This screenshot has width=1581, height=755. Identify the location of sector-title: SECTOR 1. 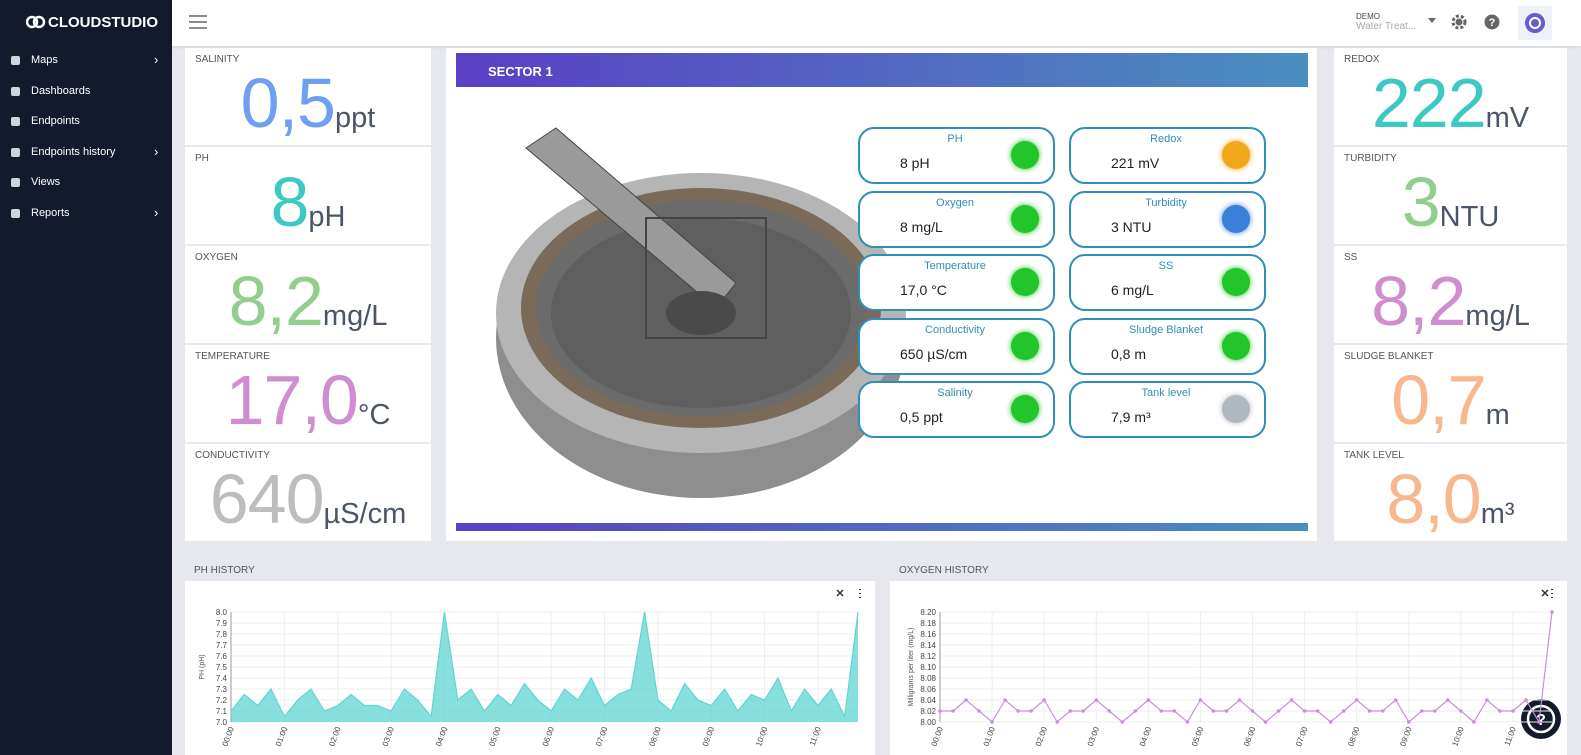
(520, 71).